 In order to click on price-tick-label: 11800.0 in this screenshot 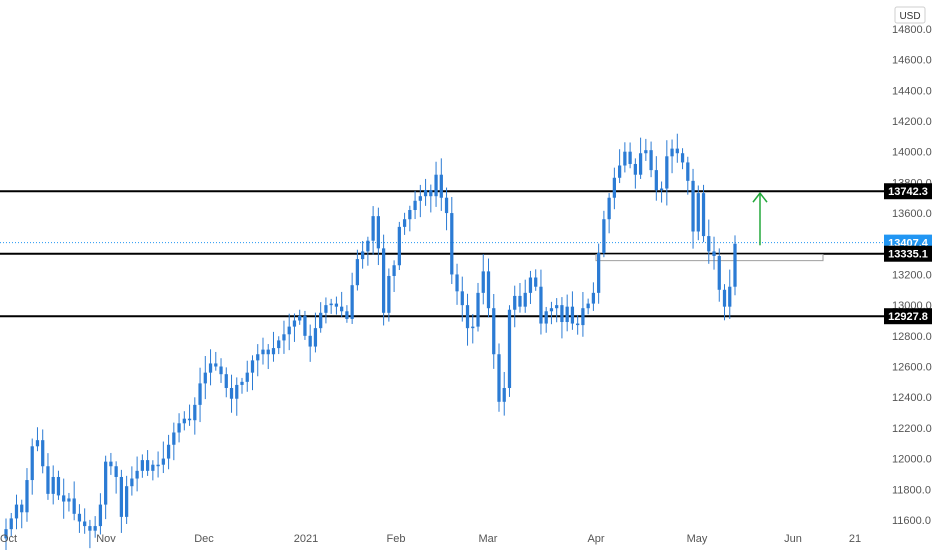, I will do `click(911, 490)`.